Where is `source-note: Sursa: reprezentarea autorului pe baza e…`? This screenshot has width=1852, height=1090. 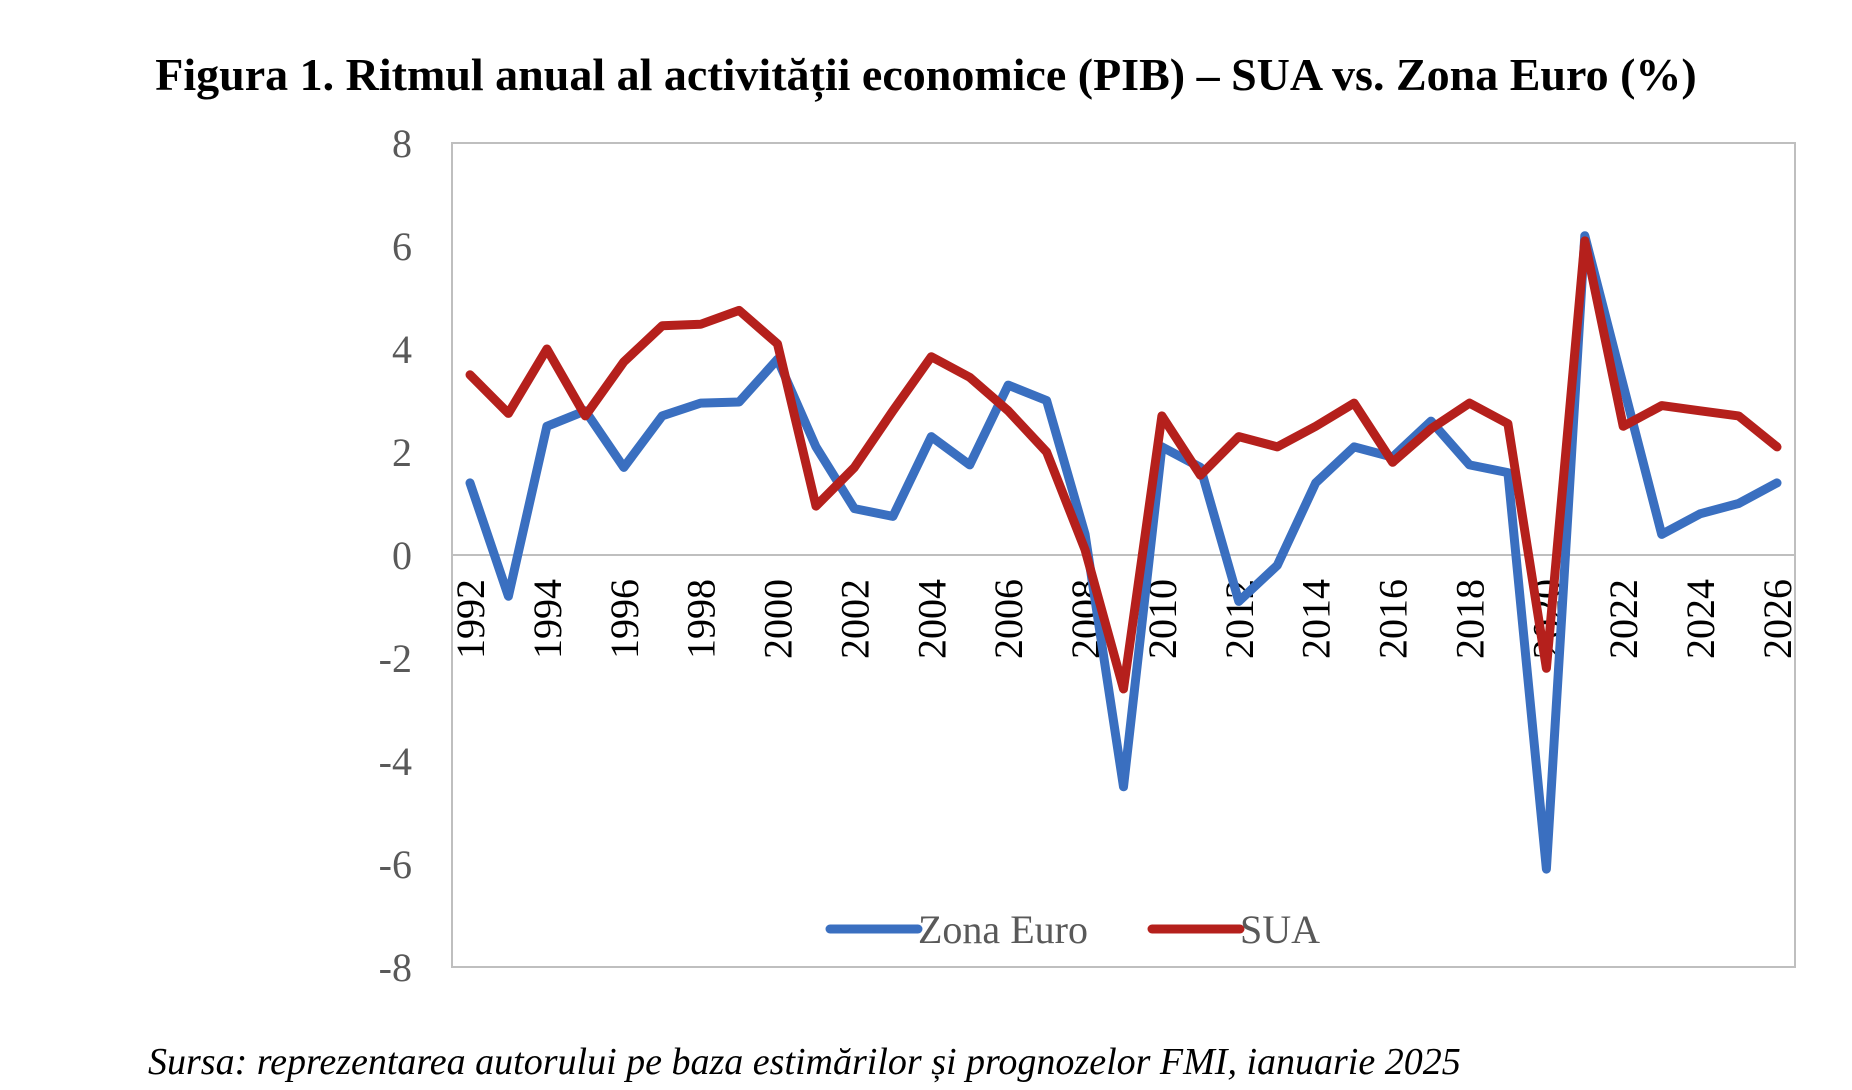
source-note: Sursa: reprezentarea autorului pe baza e… is located at coordinates (804, 1062).